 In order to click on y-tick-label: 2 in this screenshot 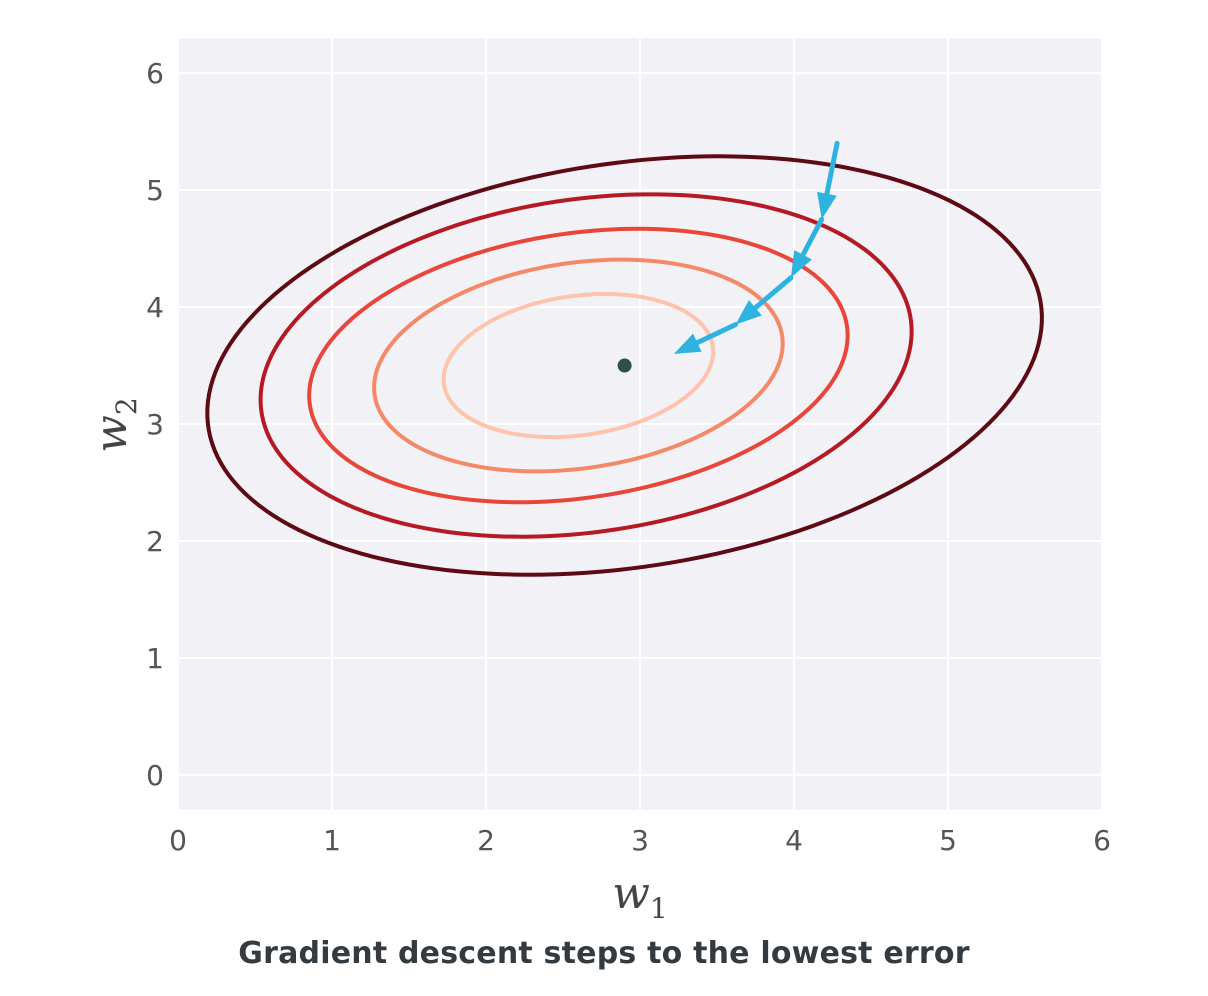, I will do `click(155, 541)`.